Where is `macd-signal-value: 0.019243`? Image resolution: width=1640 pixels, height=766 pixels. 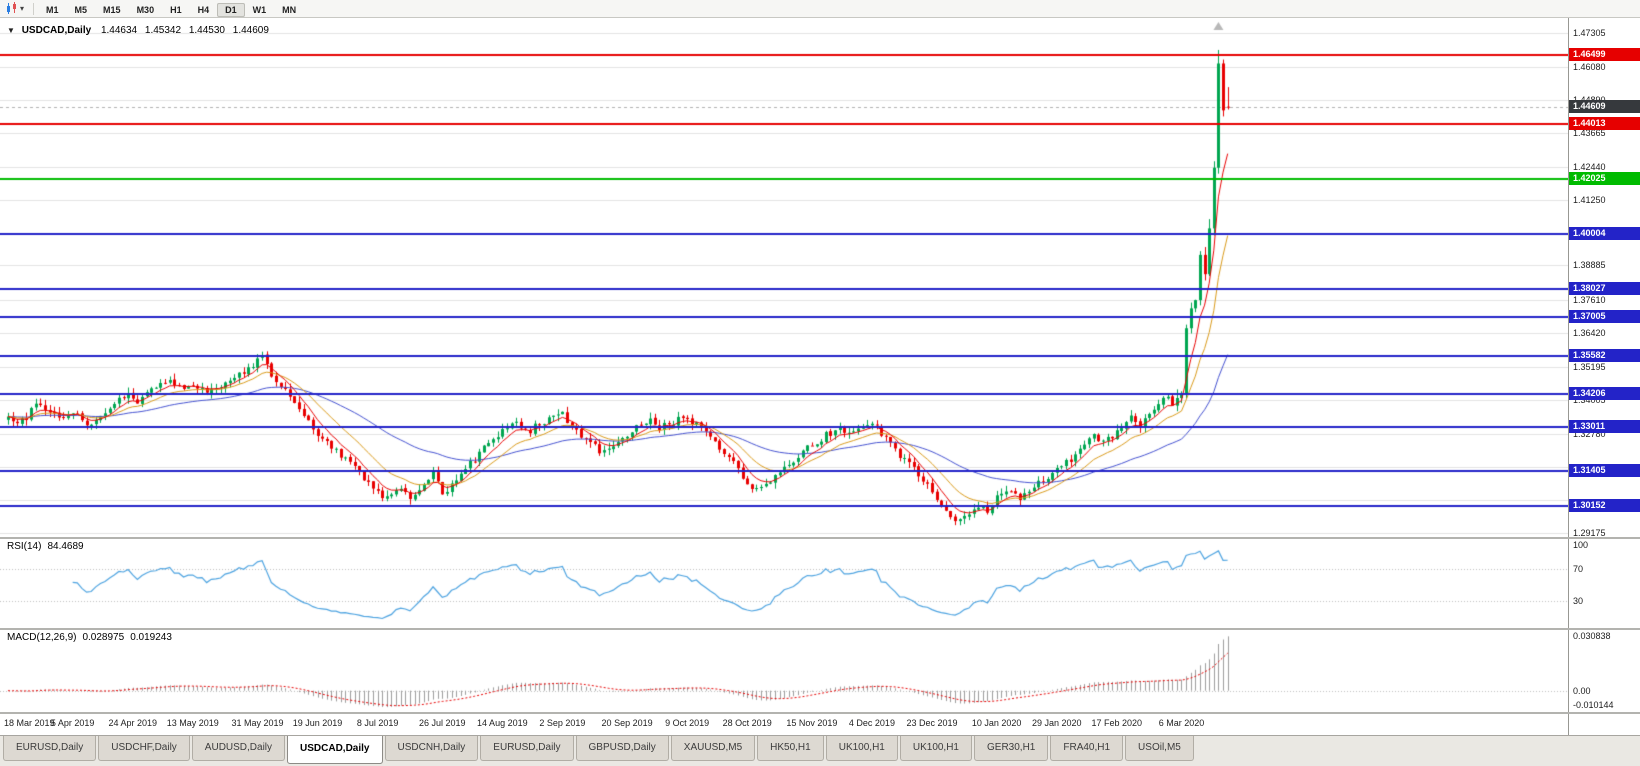 macd-signal-value: 0.019243 is located at coordinates (151, 637).